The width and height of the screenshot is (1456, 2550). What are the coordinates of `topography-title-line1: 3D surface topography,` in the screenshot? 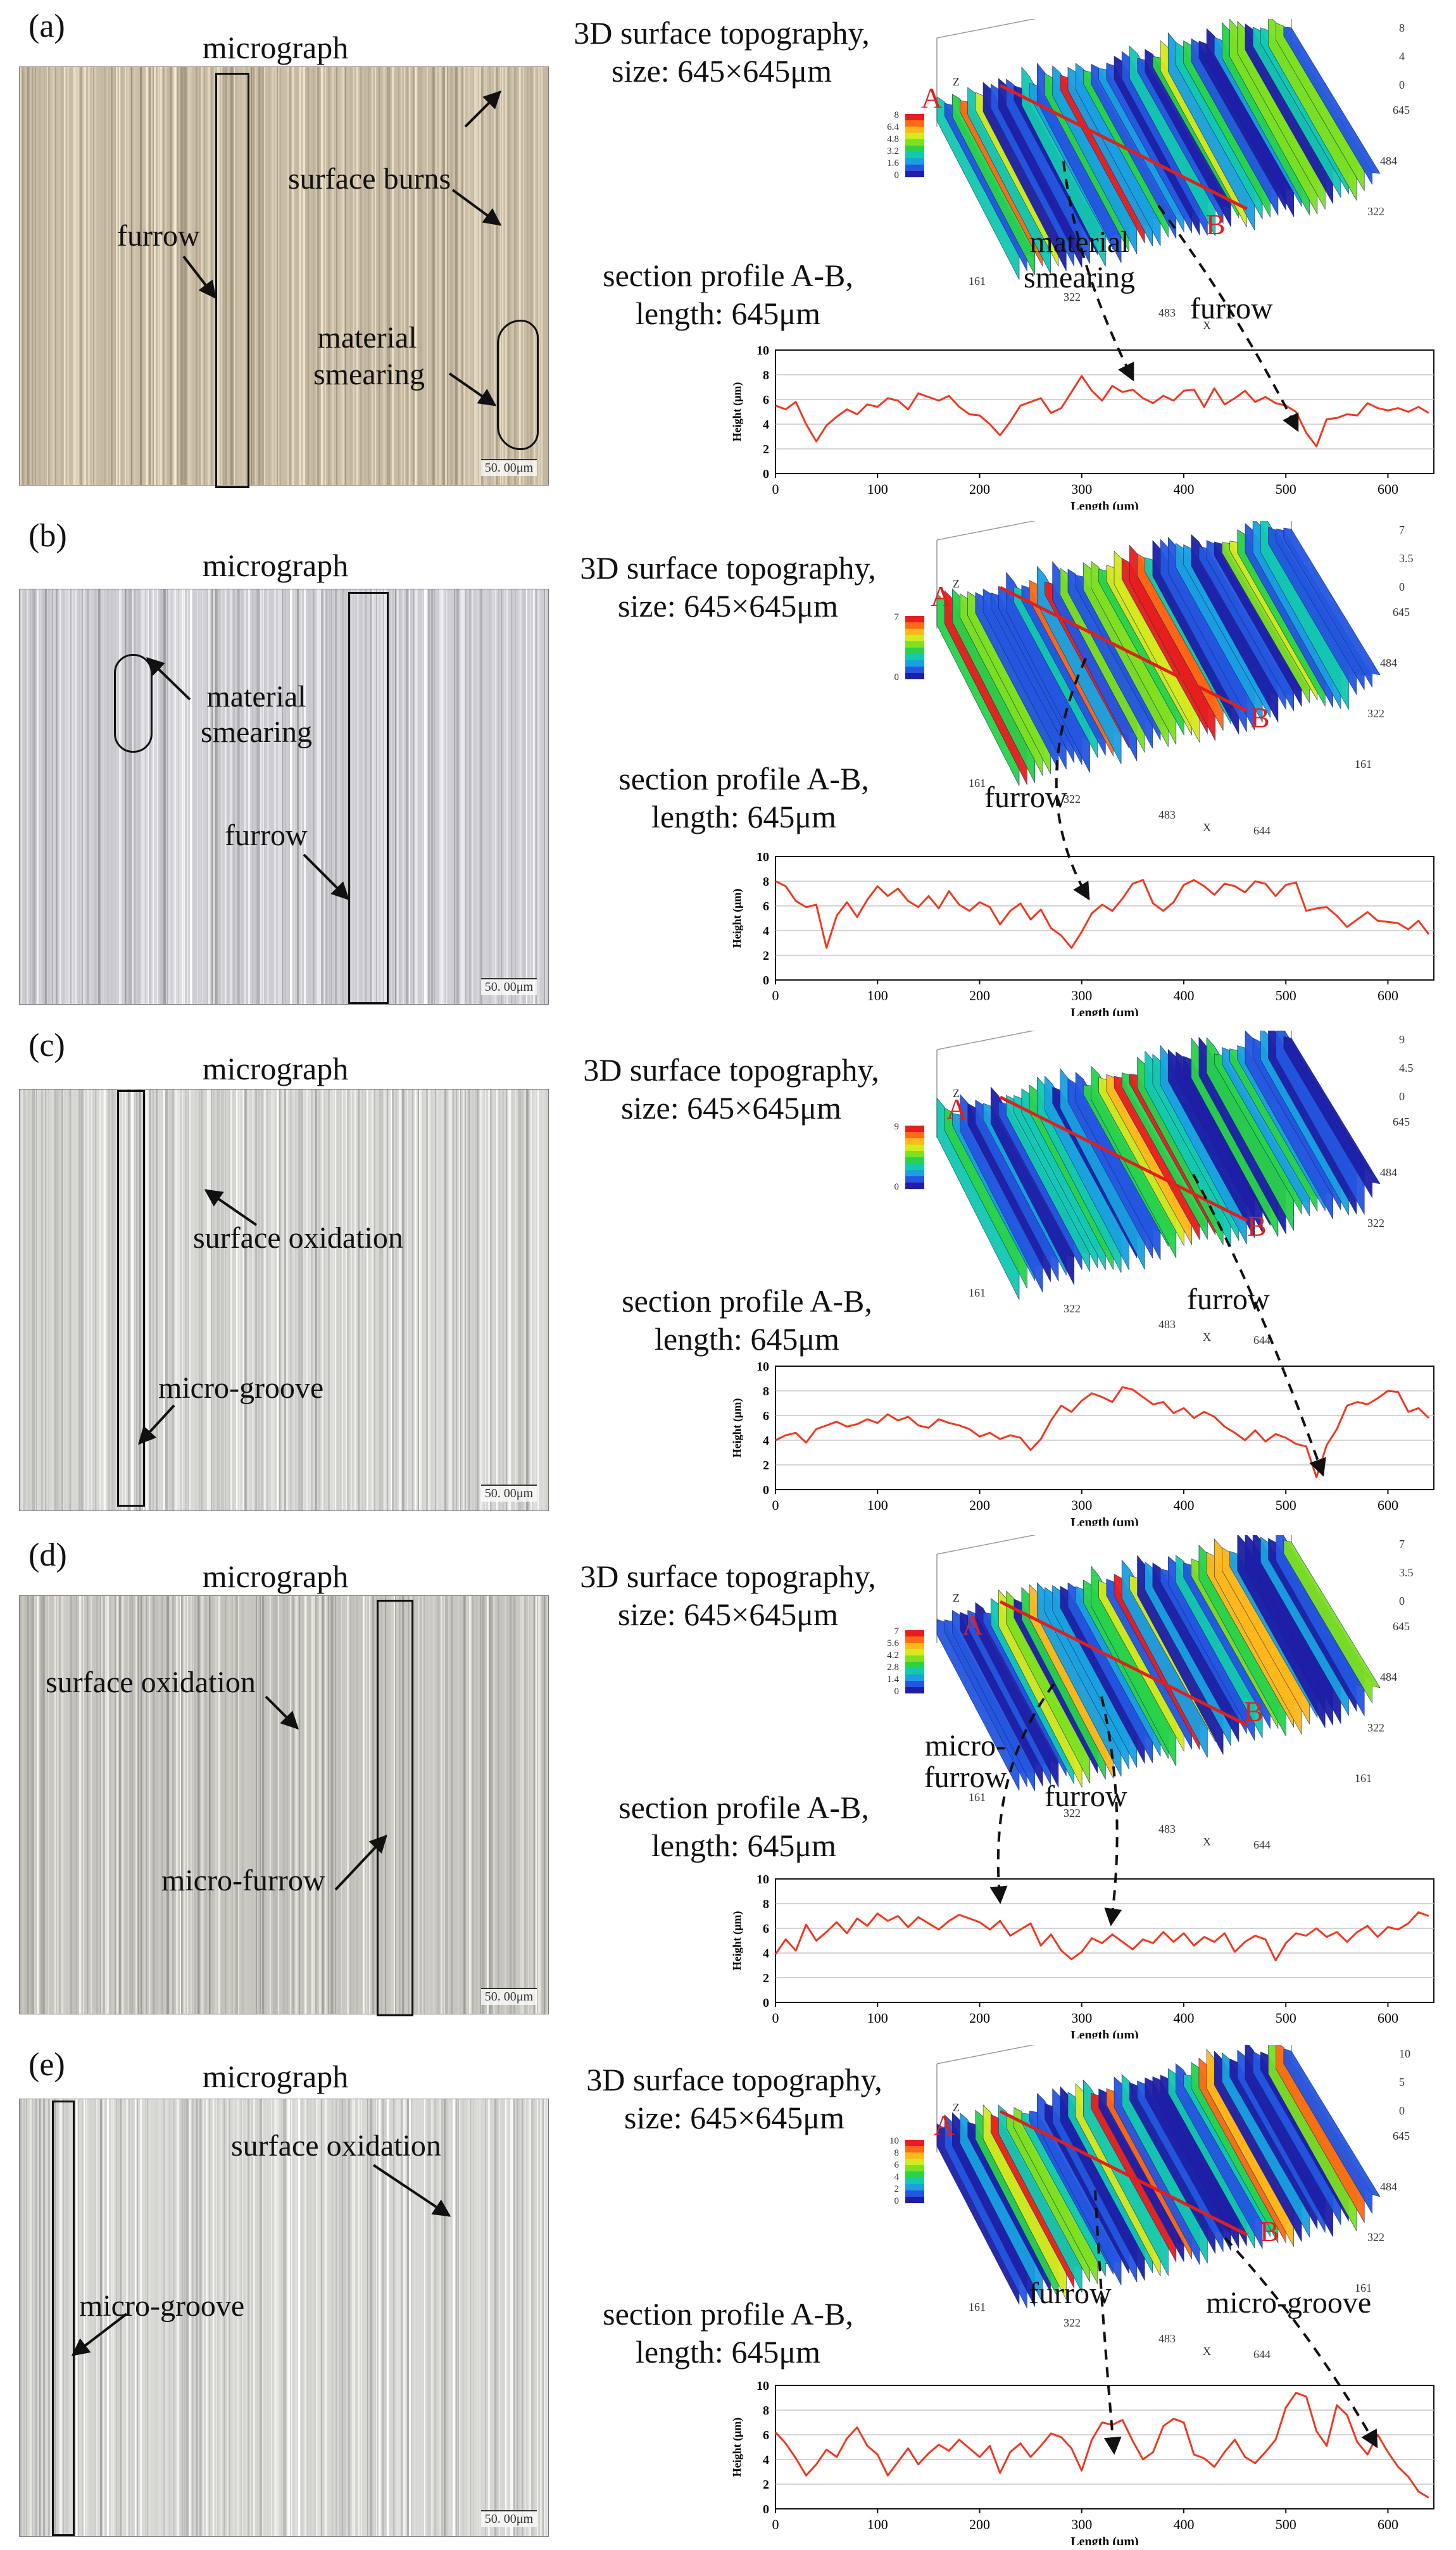 It's located at (734, 2079).